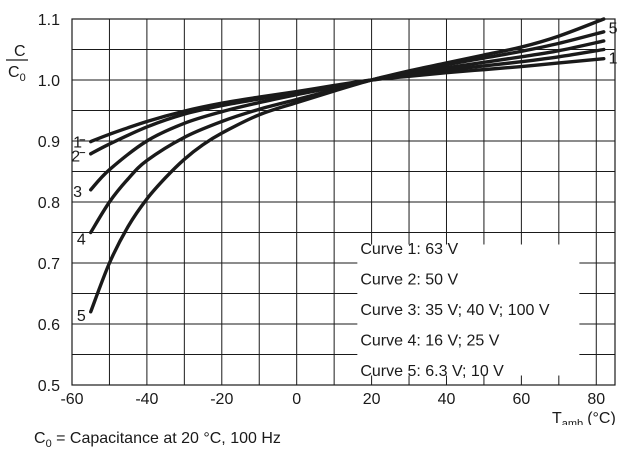  Describe the element at coordinates (75, 157) in the screenshot. I see `curve-label: 2` at that location.